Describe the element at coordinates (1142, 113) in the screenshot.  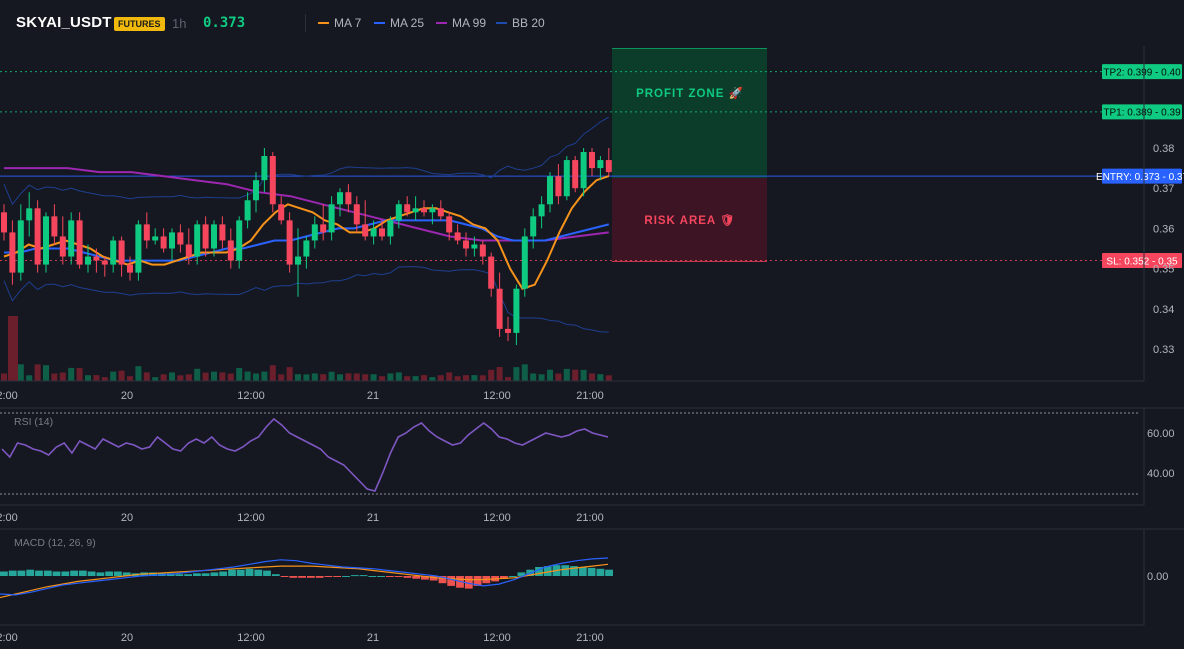
I see `level-tag-label: TP1: 0.389 - 0.39` at that location.